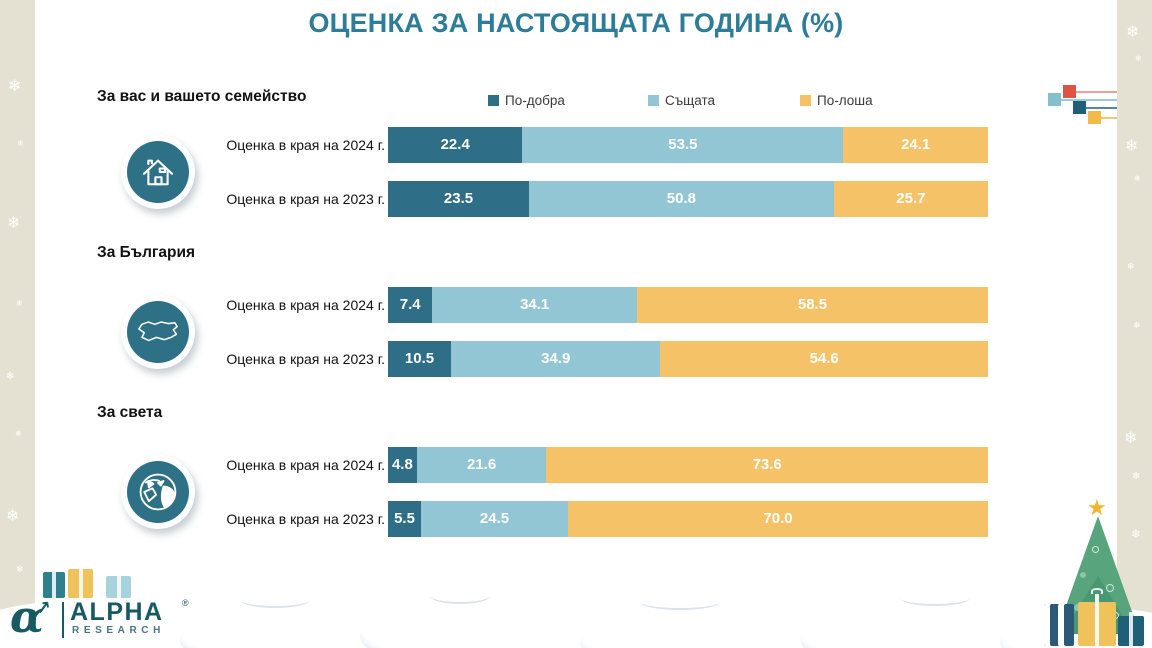 The height and width of the screenshot is (648, 1152). Describe the element at coordinates (535, 100) in the screenshot. I see `legend-label: По-добра` at that location.